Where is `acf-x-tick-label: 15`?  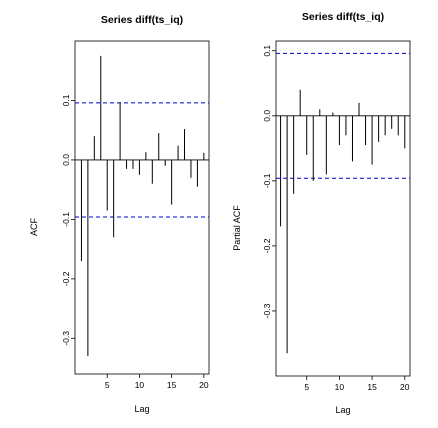
acf-x-tick-label: 15 is located at coordinates (172, 385).